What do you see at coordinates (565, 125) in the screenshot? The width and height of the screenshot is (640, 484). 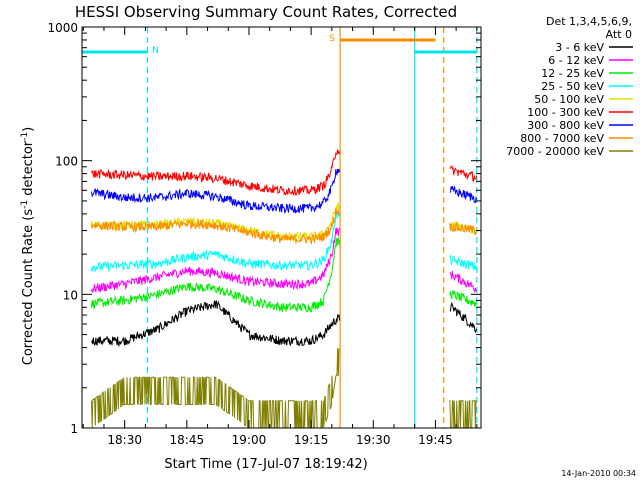 I see `legend-label-6: 300 - 800 keV` at bounding box center [565, 125].